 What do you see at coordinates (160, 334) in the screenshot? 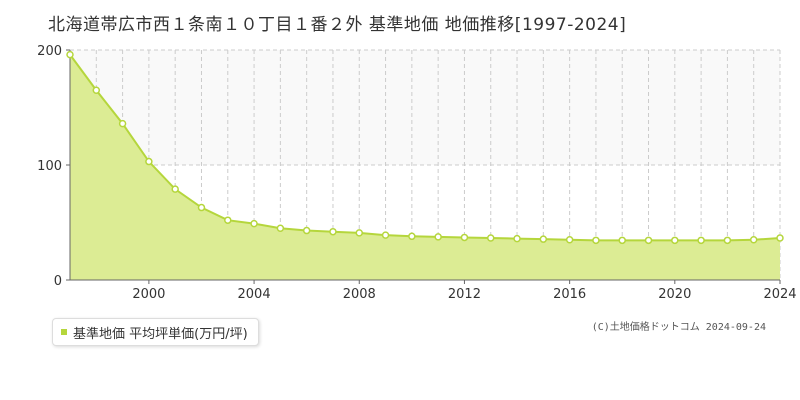
I see `legend-label: 基準地価 平均坪単価(万円/坪)` at bounding box center [160, 334].